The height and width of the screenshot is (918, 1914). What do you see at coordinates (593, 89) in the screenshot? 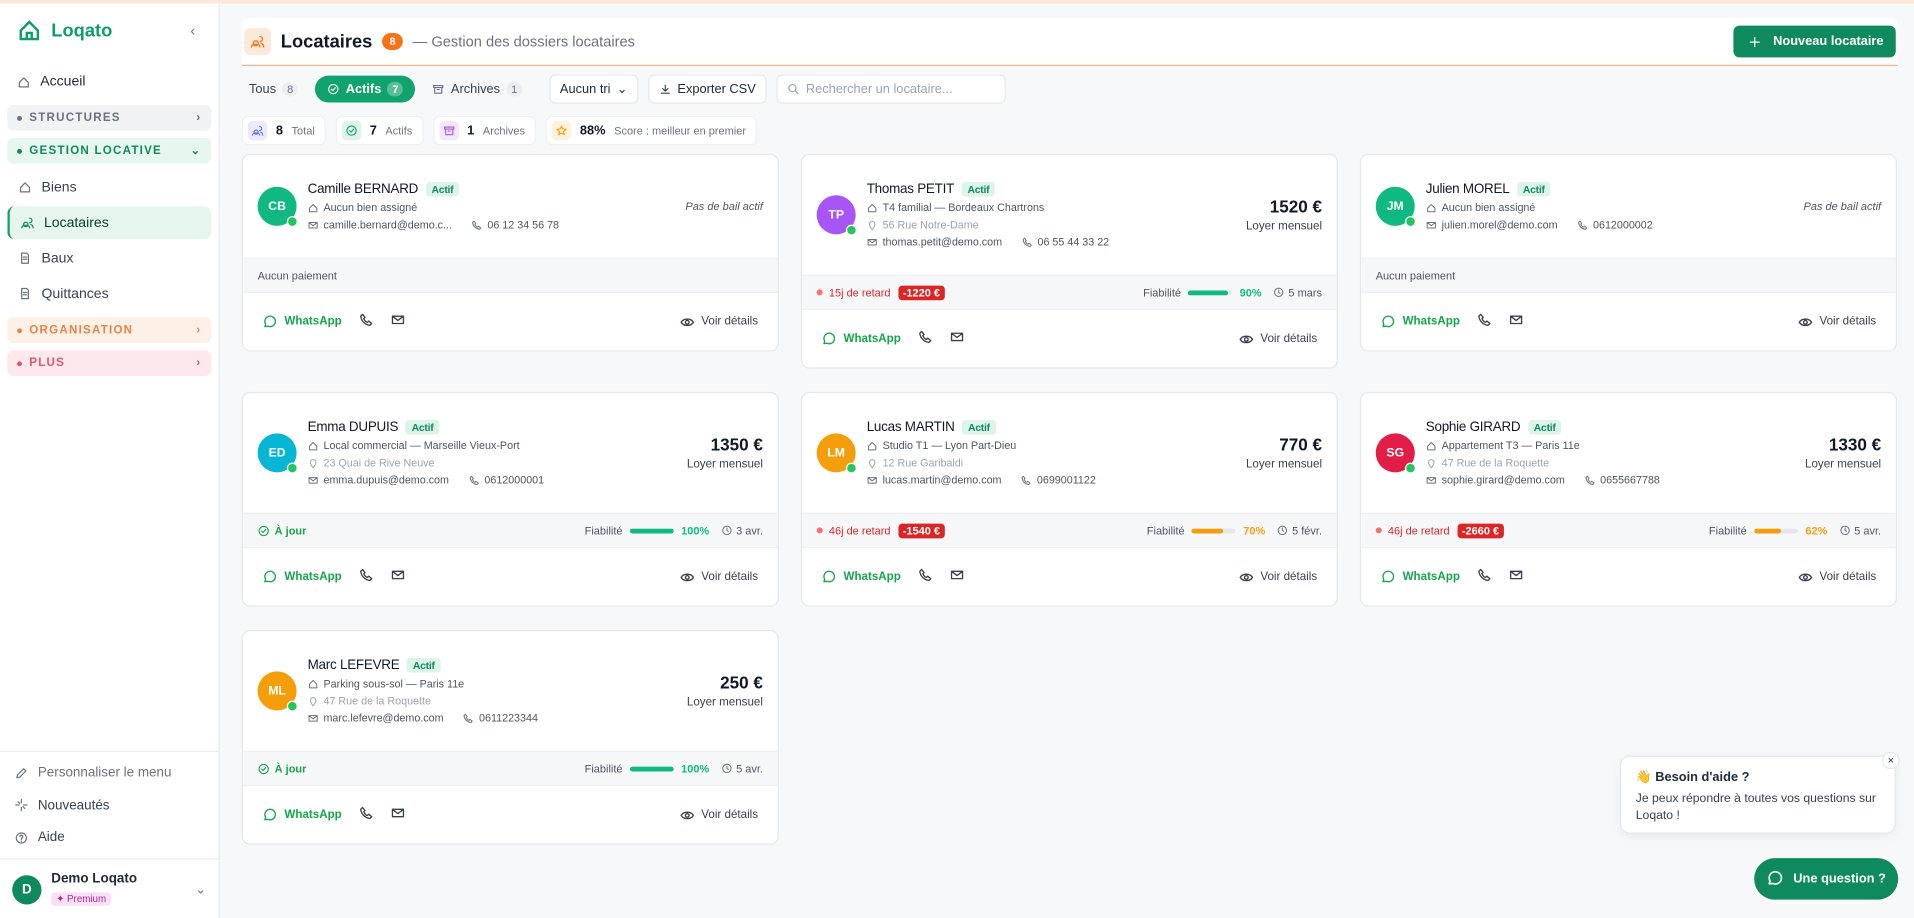
I see `sort-button: Aucun tri ⌄` at bounding box center [593, 89].